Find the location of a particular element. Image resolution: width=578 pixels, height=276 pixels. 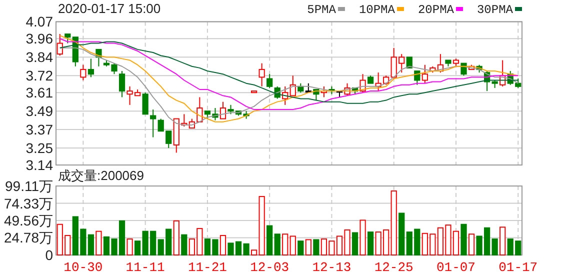

y-tick-label: 3.61 is located at coordinates (40, 92).